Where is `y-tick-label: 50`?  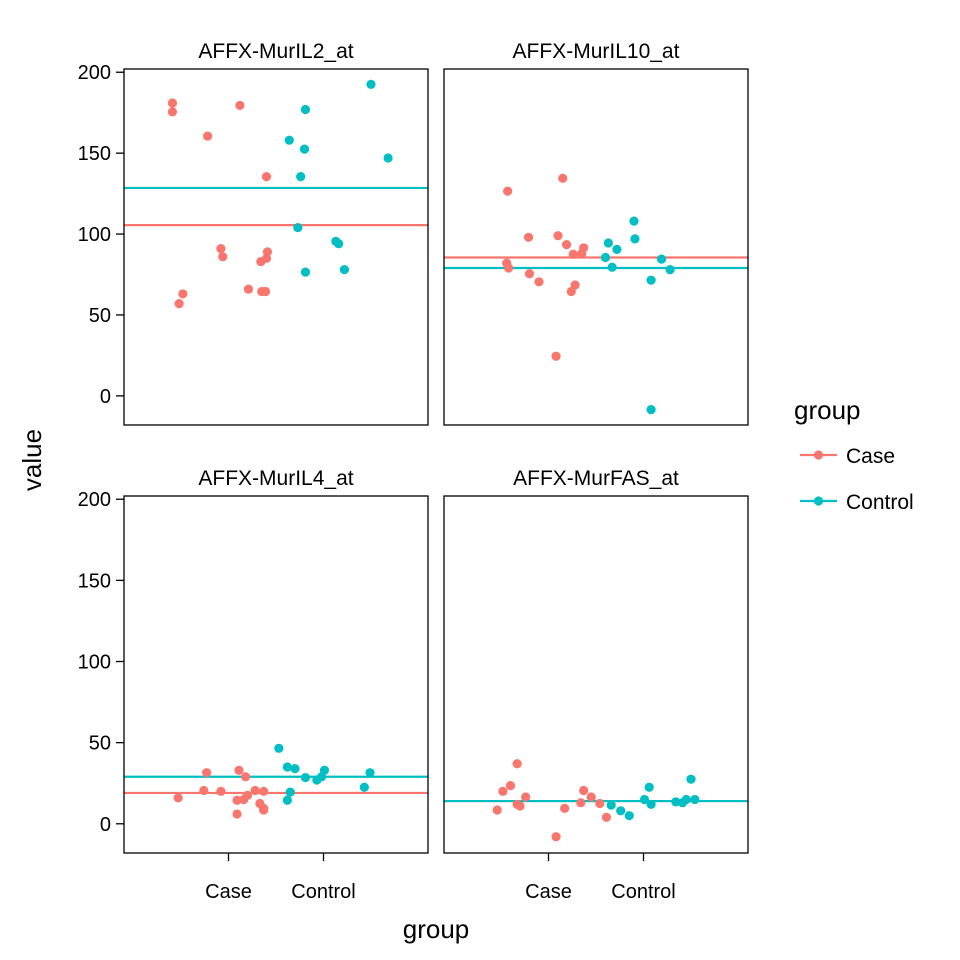 y-tick-label: 50 is located at coordinates (100, 316).